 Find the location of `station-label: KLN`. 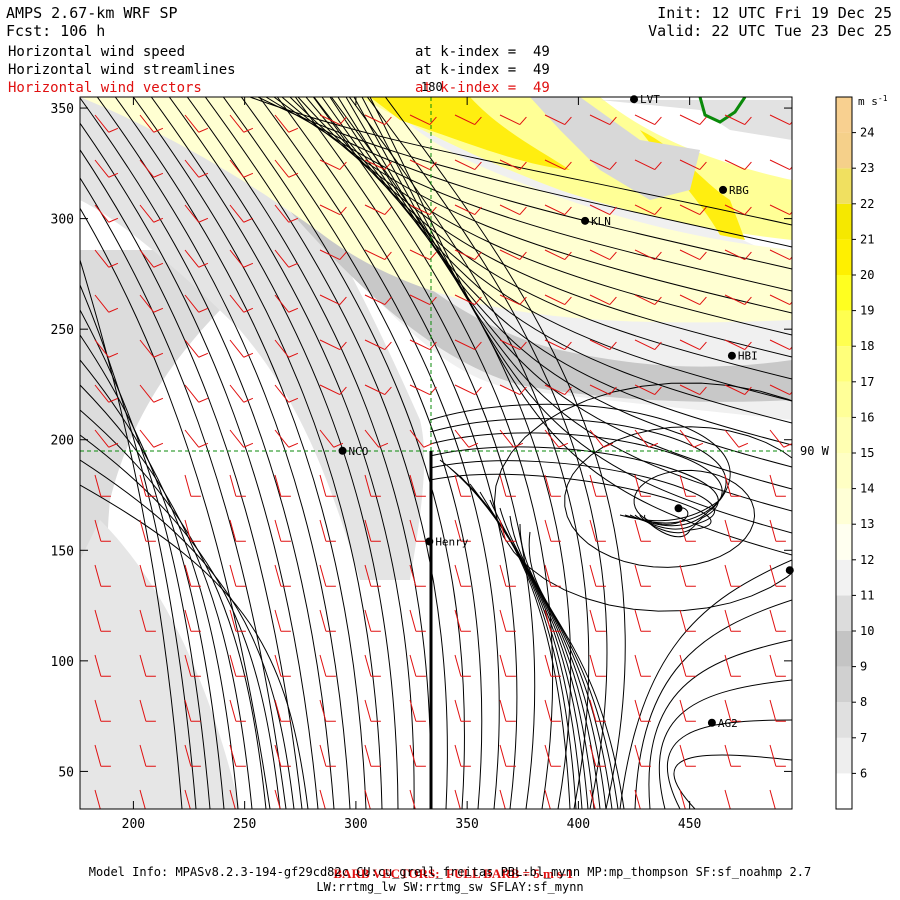

station-label: KLN is located at coordinates (601, 221).